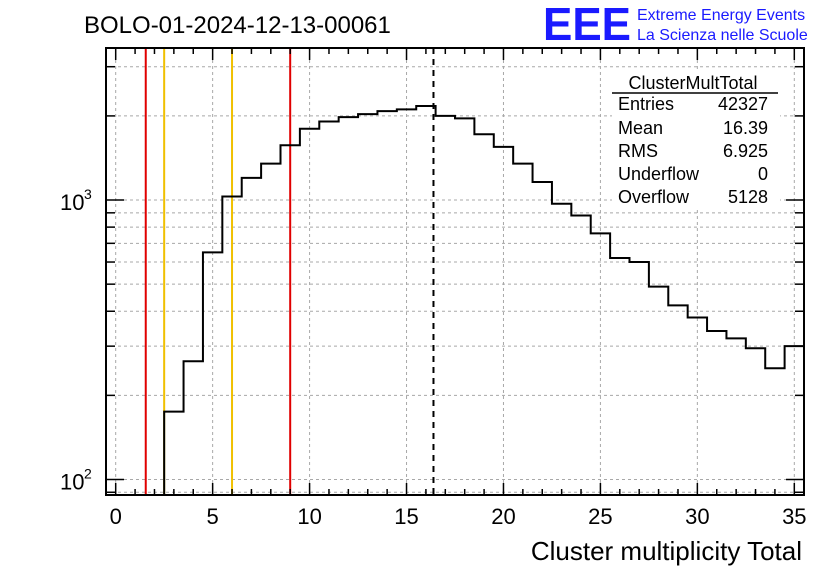 The image size is (836, 572). What do you see at coordinates (640, 128) in the screenshot?
I see `stats-label-mean: Mean` at bounding box center [640, 128].